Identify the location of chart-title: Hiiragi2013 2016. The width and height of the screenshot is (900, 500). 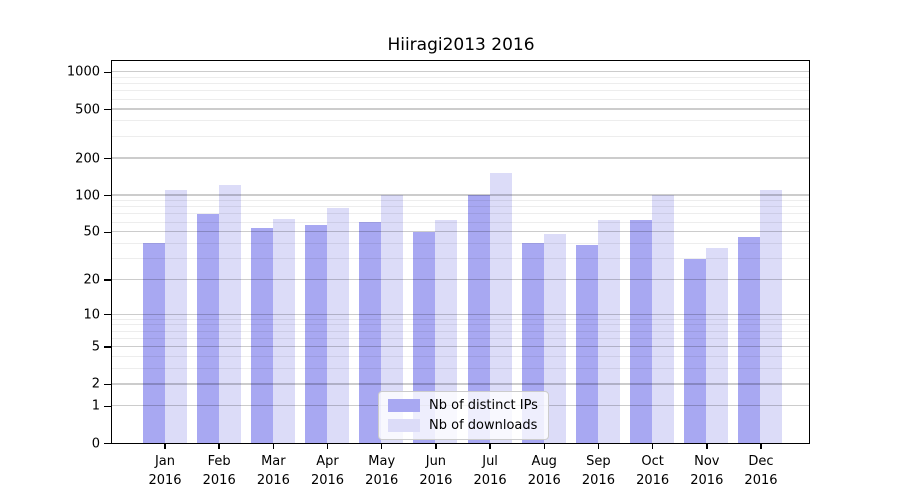
(461, 45).